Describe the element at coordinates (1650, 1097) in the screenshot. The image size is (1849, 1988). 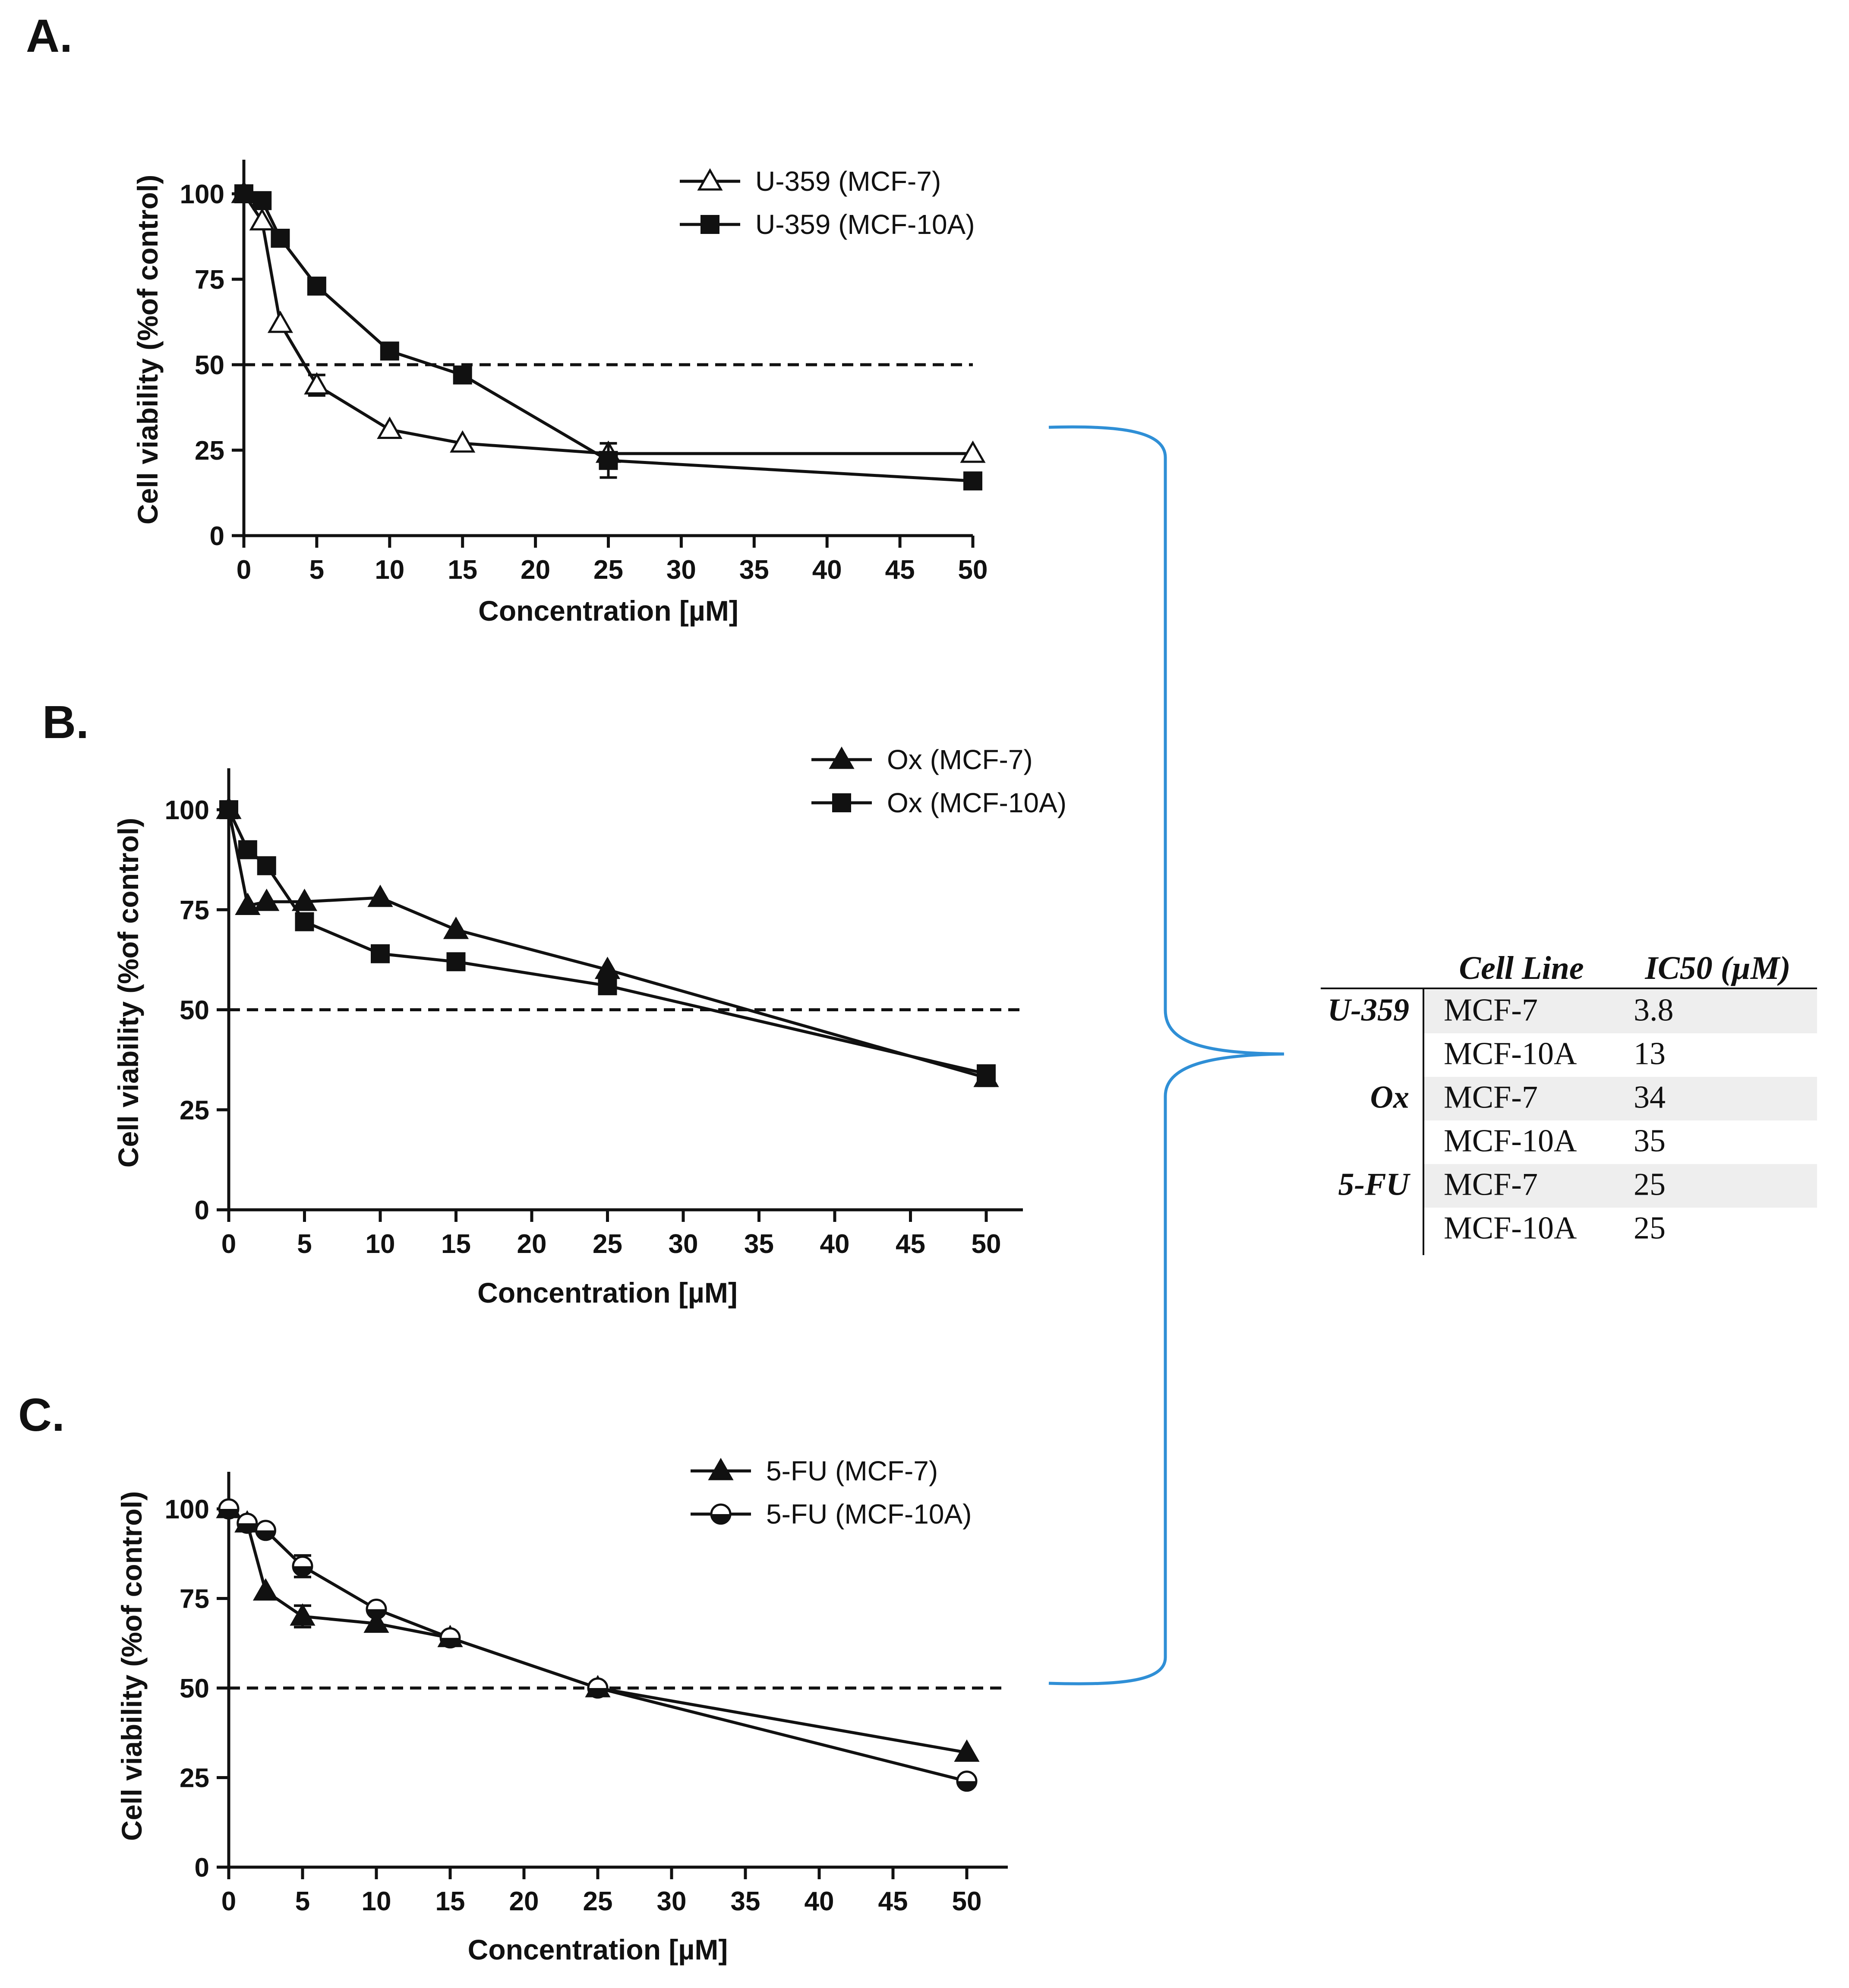
I see `table-ic50-value: 34` at that location.